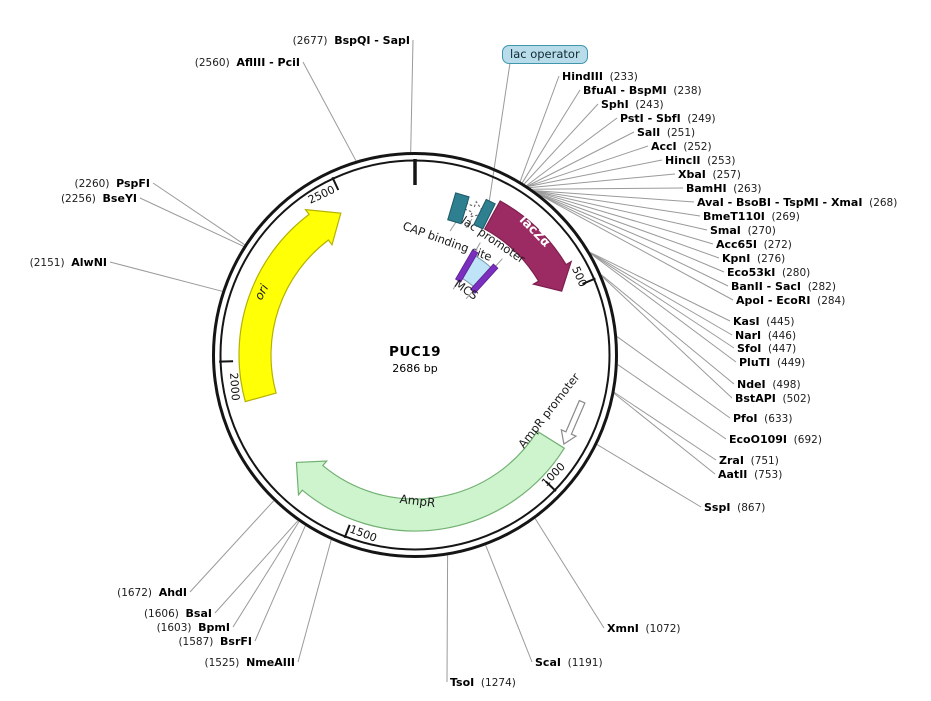 The height and width of the screenshot is (701, 931). What do you see at coordinates (569, 573) in the screenshot?
I see `leader-line-xmni` at bounding box center [569, 573].